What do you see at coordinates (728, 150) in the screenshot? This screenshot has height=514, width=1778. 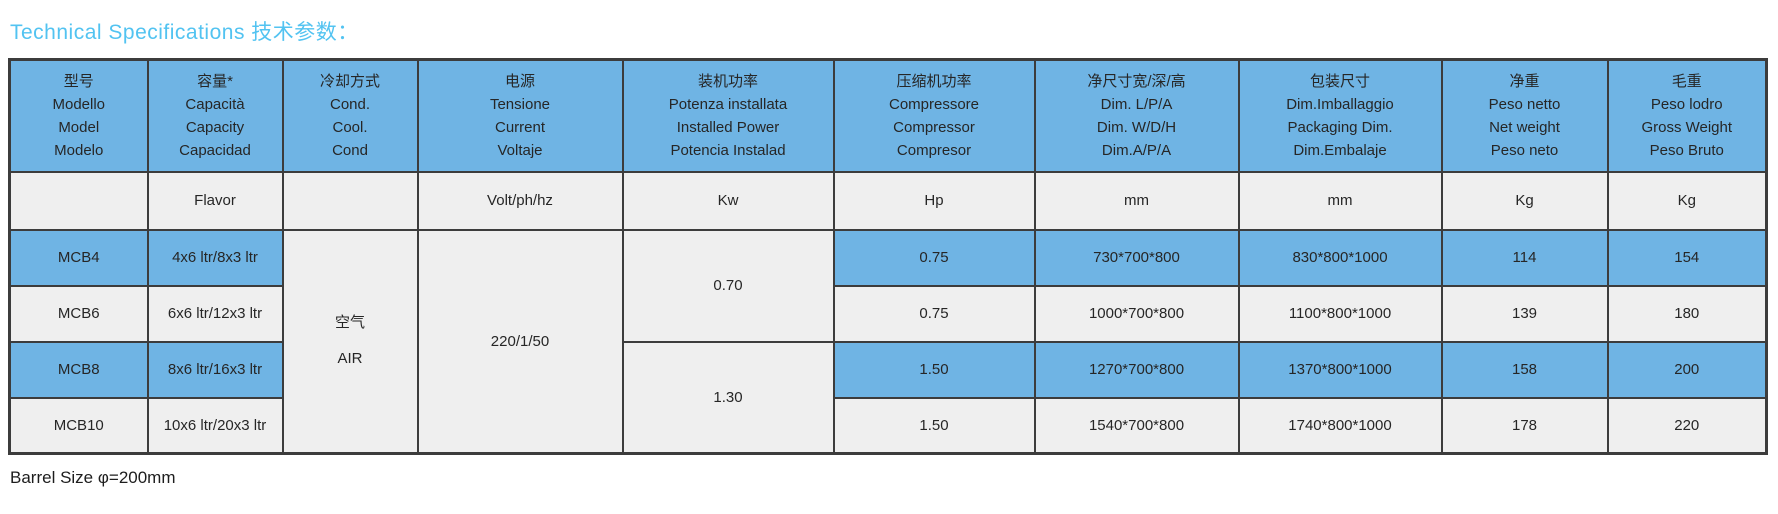 I see `header-line: Potencia Instalad` at bounding box center [728, 150].